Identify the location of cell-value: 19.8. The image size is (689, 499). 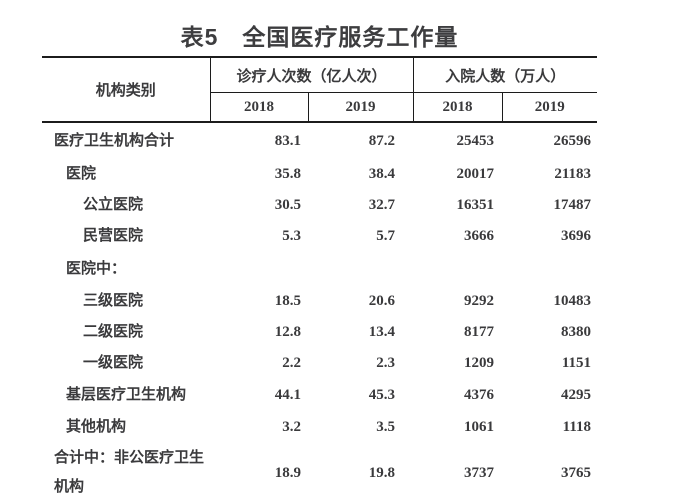
(382, 472).